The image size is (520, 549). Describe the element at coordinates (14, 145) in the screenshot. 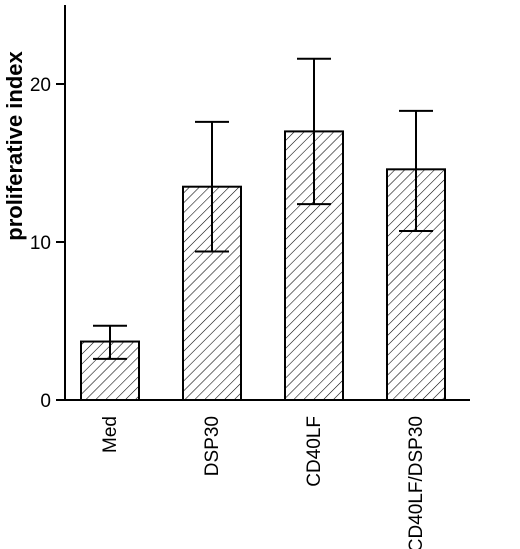

I see `y-axis-label: proliferative index` at that location.